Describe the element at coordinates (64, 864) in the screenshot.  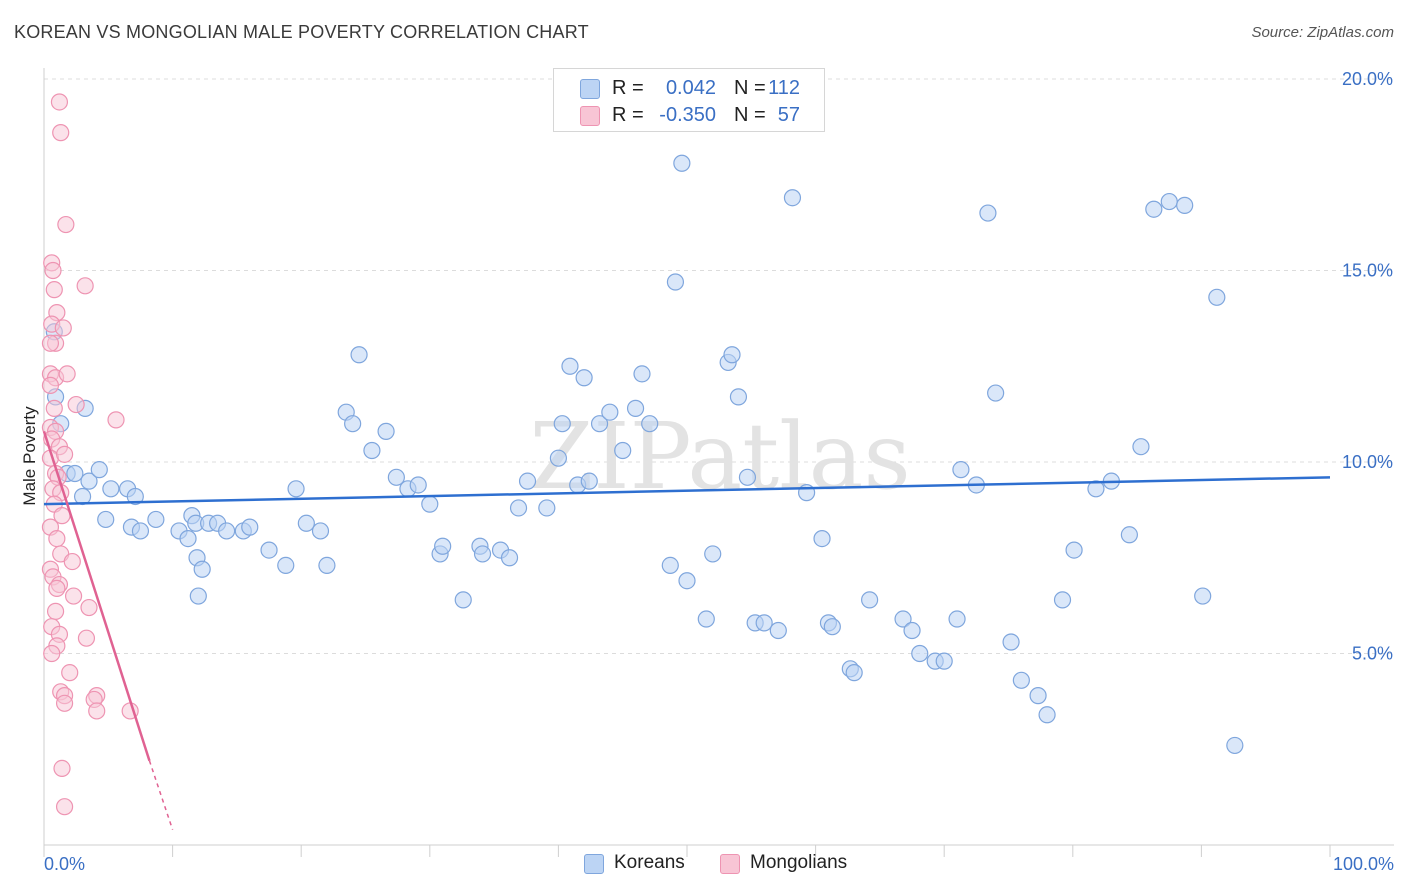
I see `x-tick-label-min: 0.0%` at that location.